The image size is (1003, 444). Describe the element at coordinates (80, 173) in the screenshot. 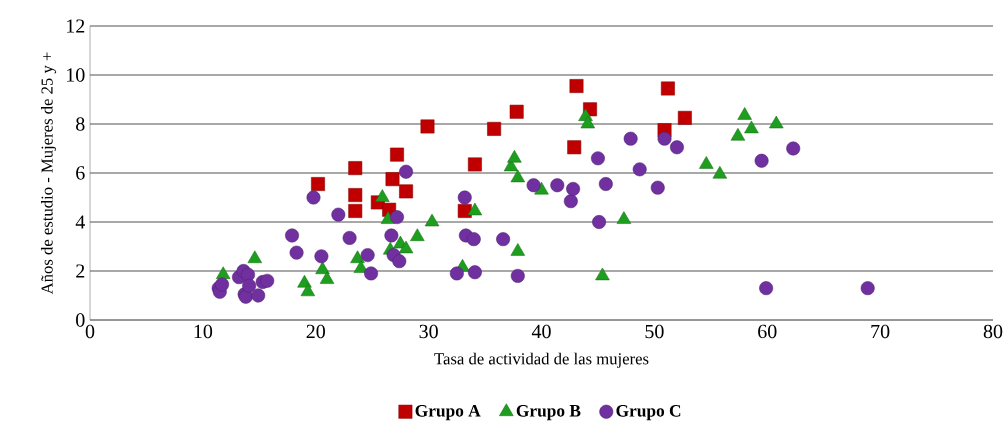

I see `y-tick-label: 6` at that location.